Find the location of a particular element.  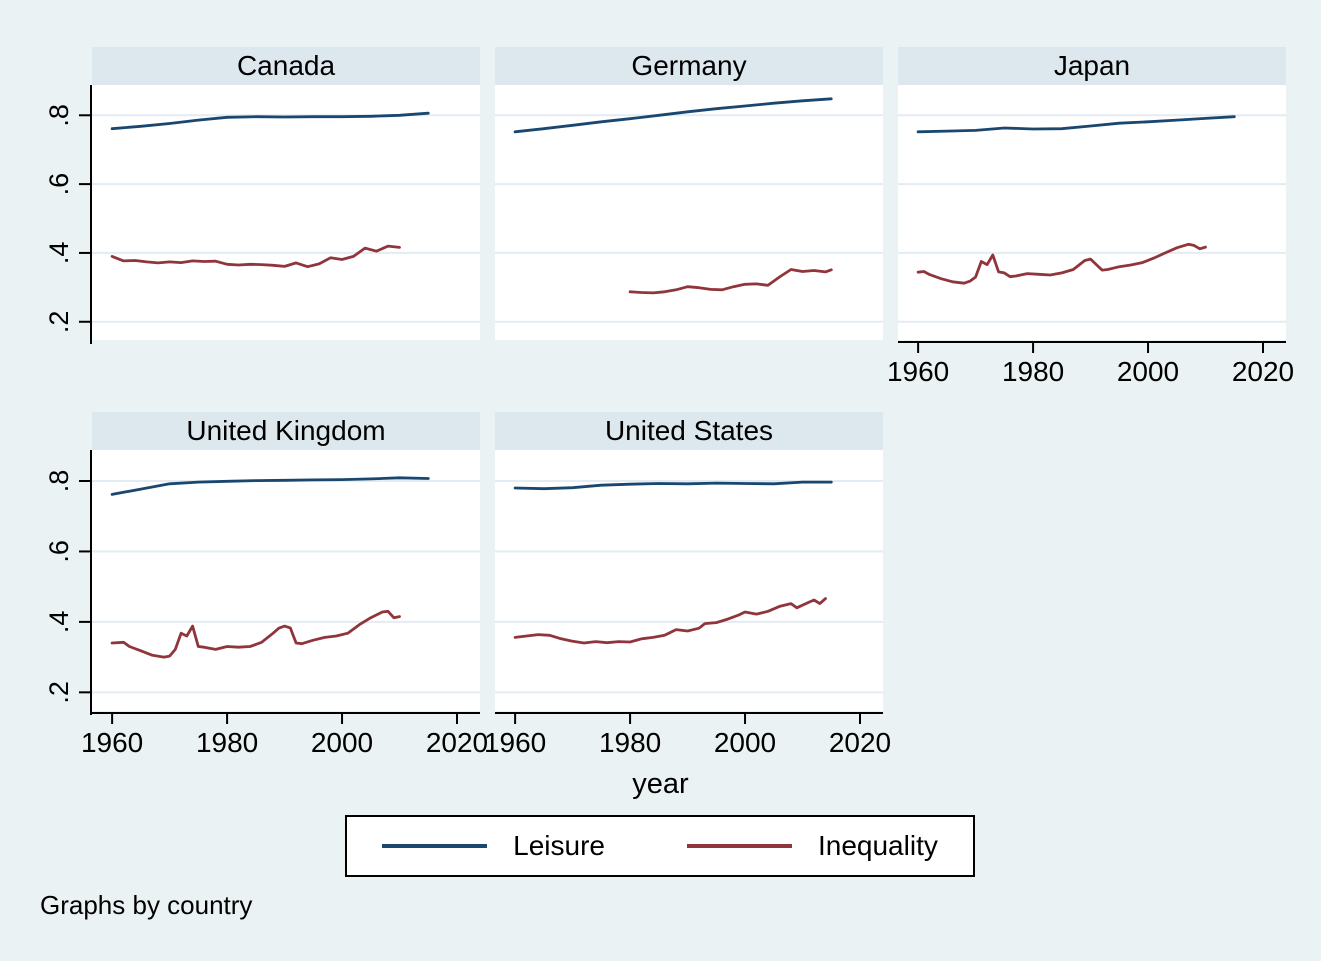

plot-canada: .2 .4 .6 .8 is located at coordinates (262, 214).